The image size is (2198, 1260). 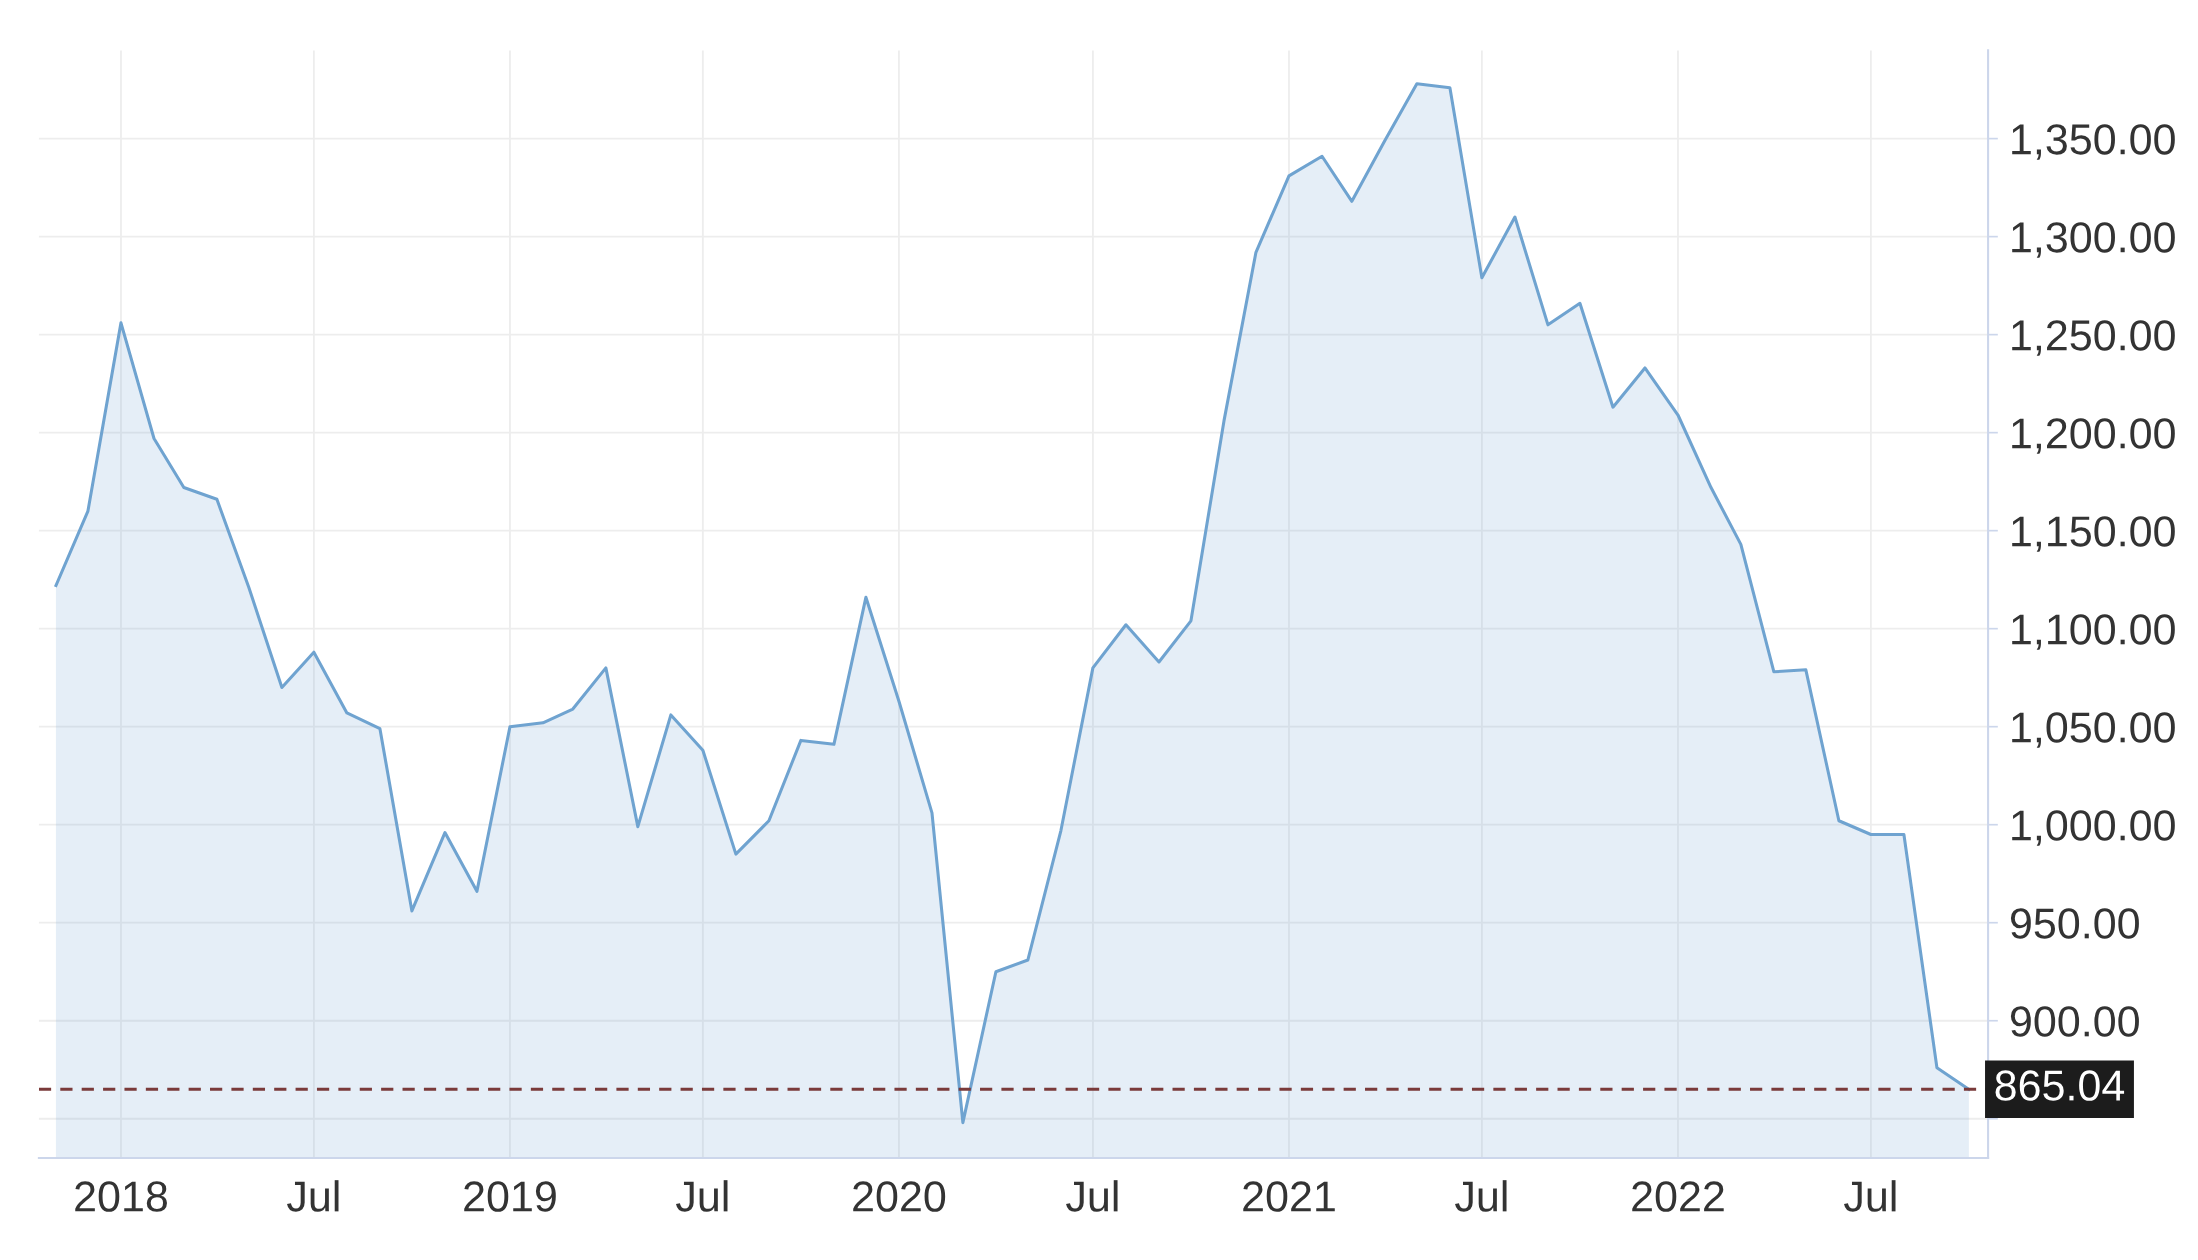 What do you see at coordinates (2060, 1085) in the screenshot?
I see `ref-line-label: 865.04` at bounding box center [2060, 1085].